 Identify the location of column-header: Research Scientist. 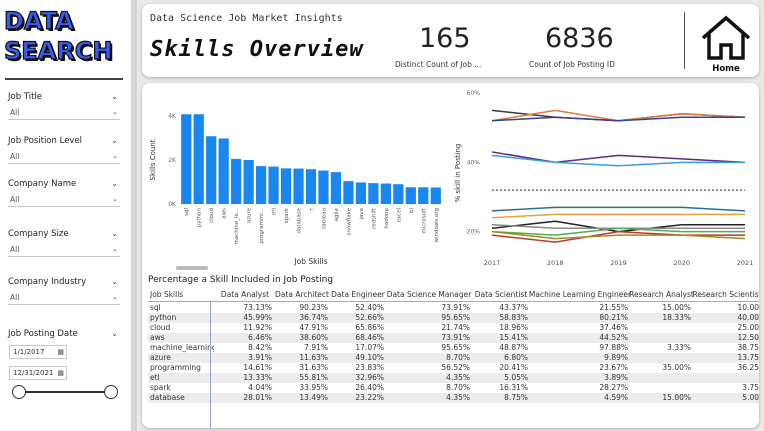
(726, 294).